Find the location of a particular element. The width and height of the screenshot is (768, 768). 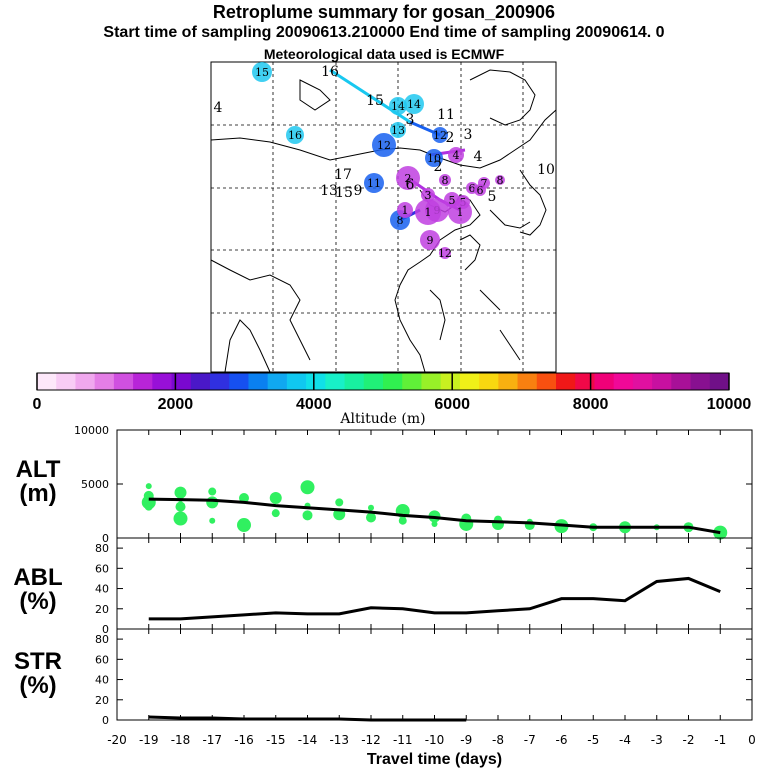

x-tick-label: -14 is located at coordinates (308, 740).